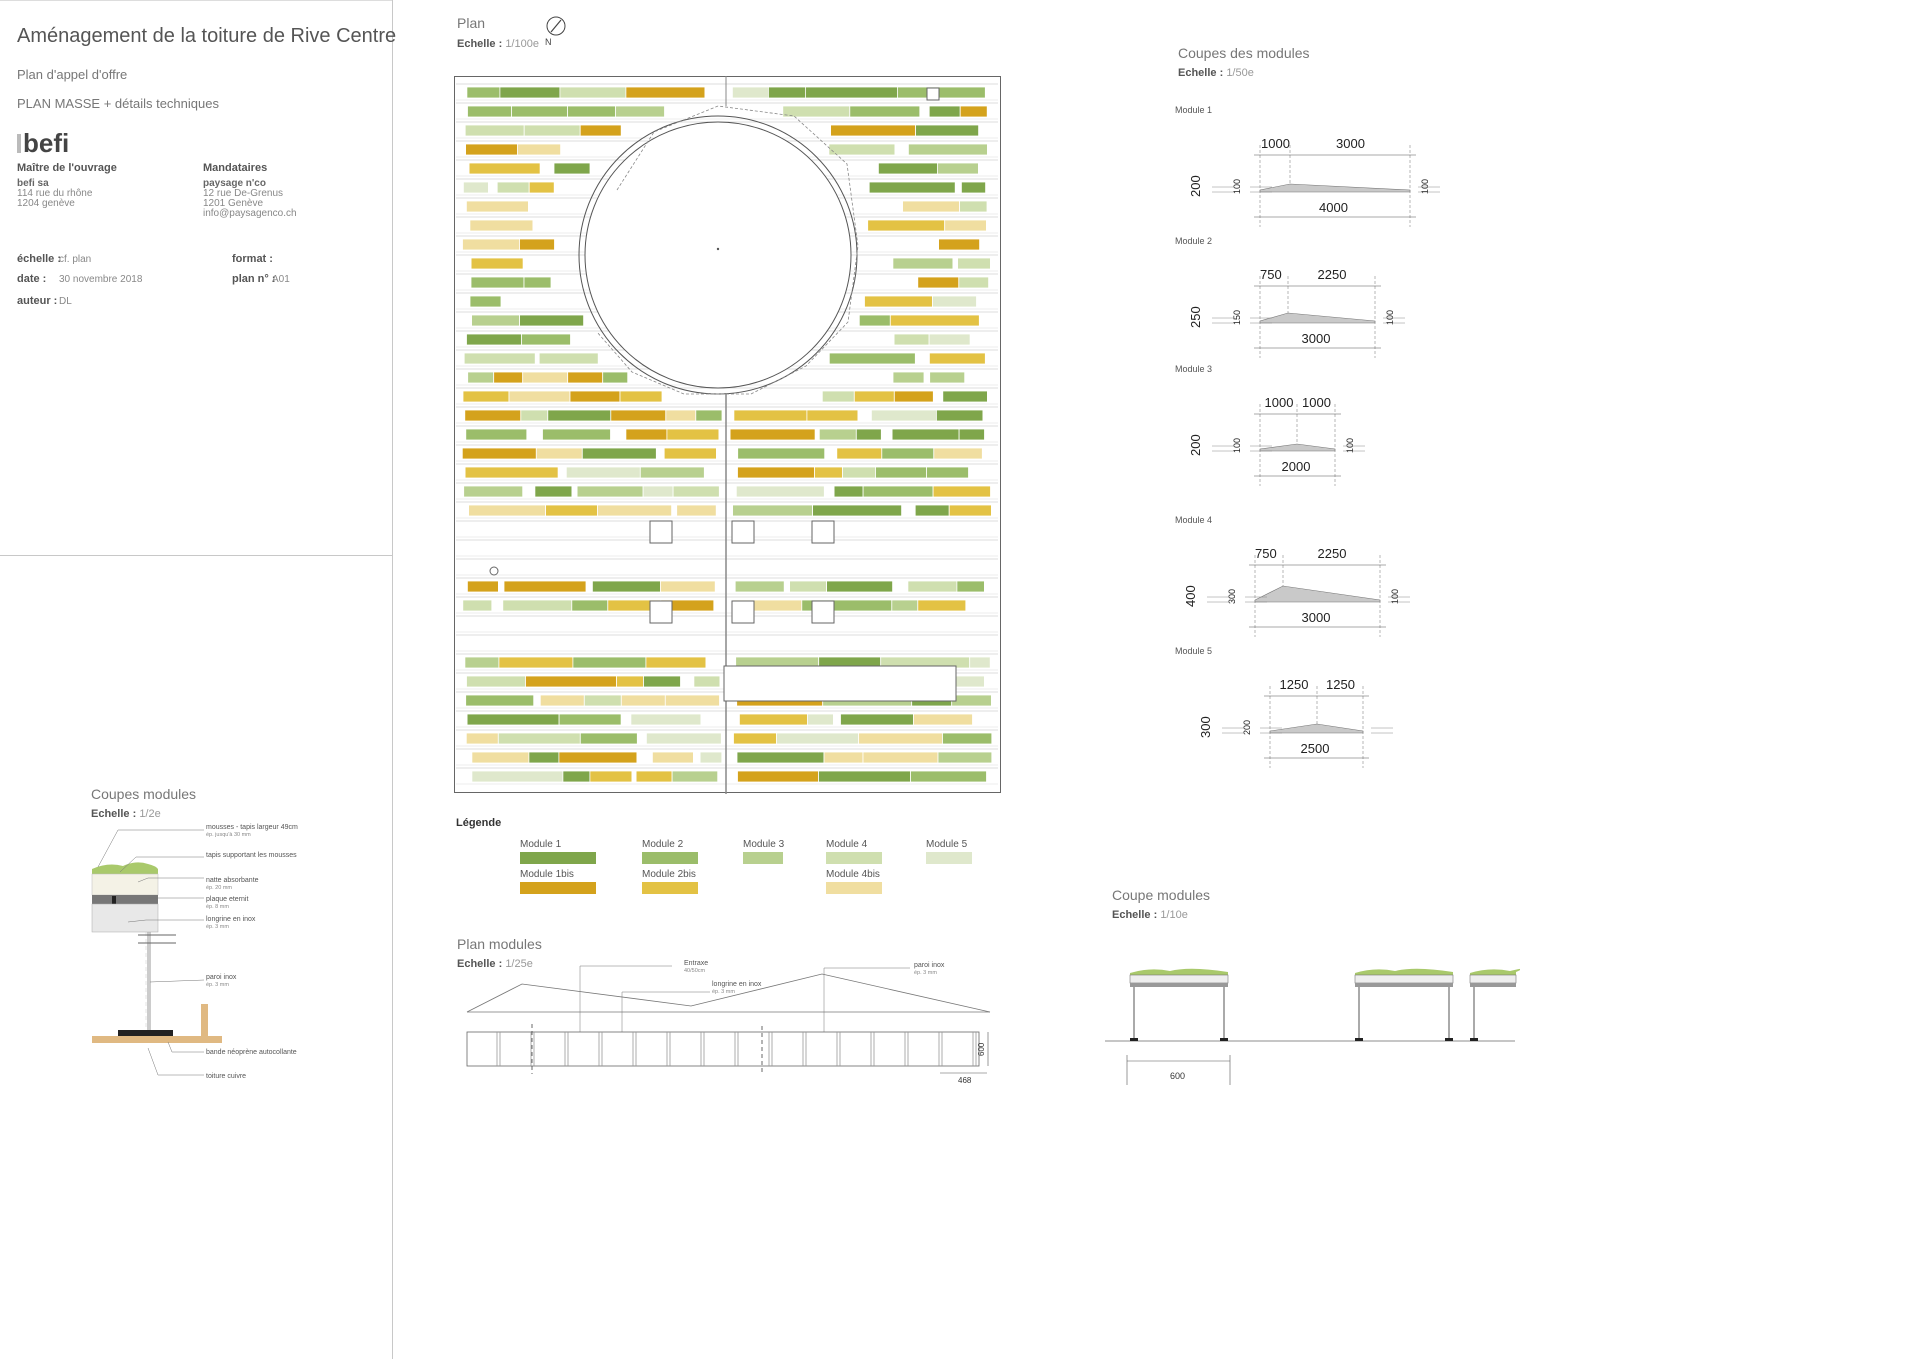 The width and height of the screenshot is (1920, 1359). I want to click on client-label: Maître de l'ouvrage, so click(67, 168).